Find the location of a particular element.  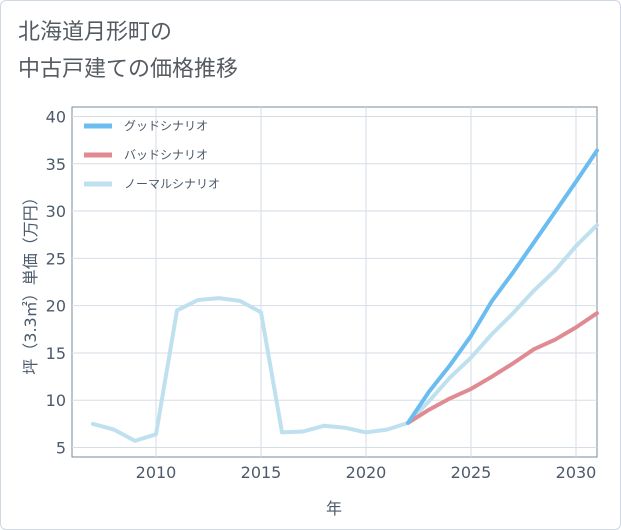

x-tick-label: 2010 is located at coordinates (156, 472).